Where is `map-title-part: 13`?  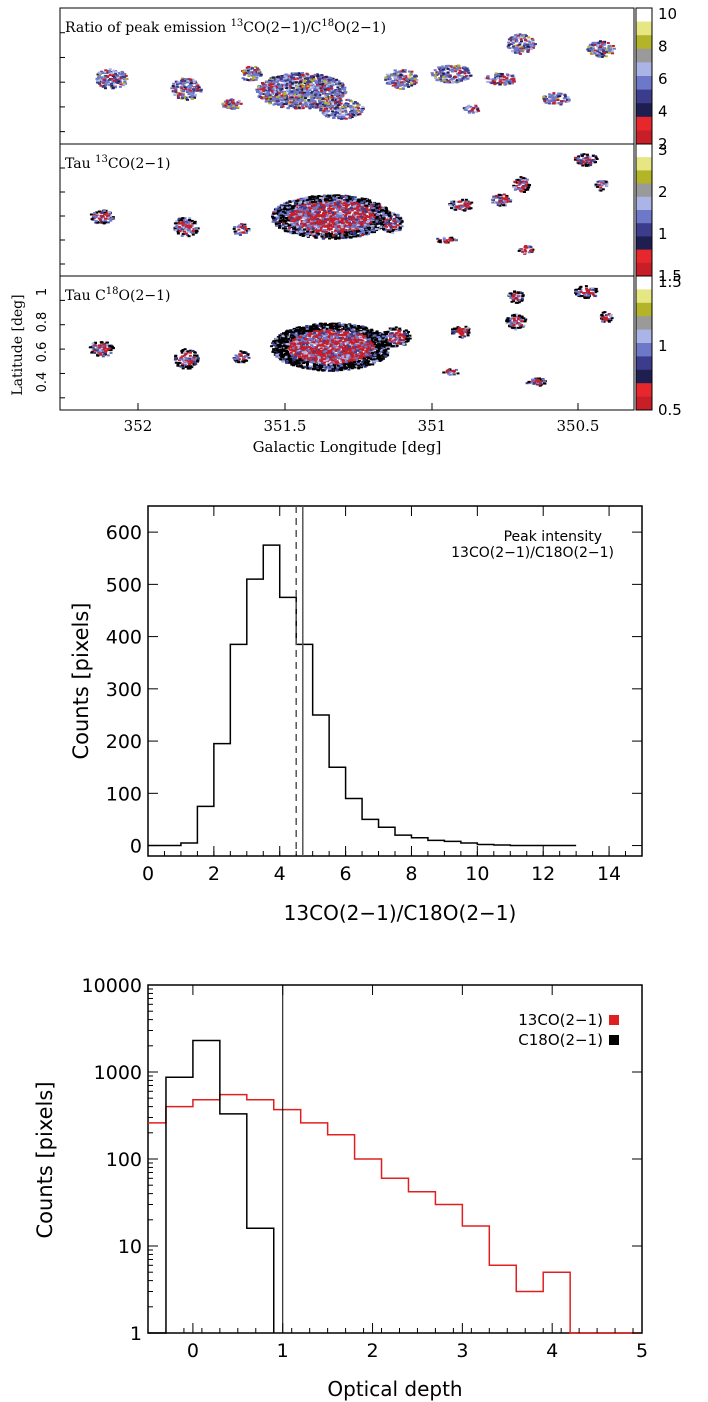 map-title-part: 13 is located at coordinates (101, 159).